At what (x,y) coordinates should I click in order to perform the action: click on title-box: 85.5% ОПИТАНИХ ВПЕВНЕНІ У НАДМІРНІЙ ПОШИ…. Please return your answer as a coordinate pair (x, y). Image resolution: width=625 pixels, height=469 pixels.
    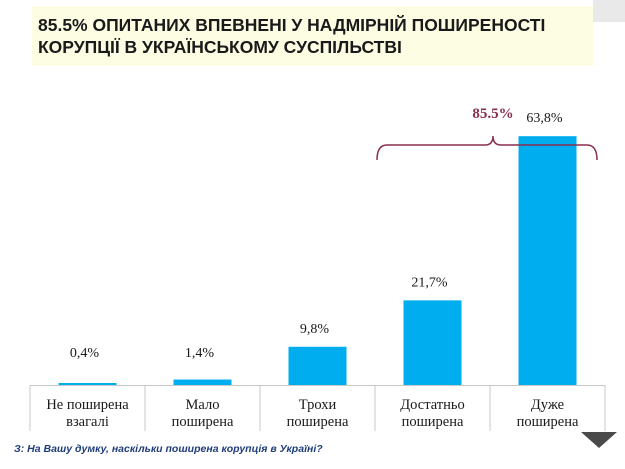
    Looking at the image, I should click on (312, 36).